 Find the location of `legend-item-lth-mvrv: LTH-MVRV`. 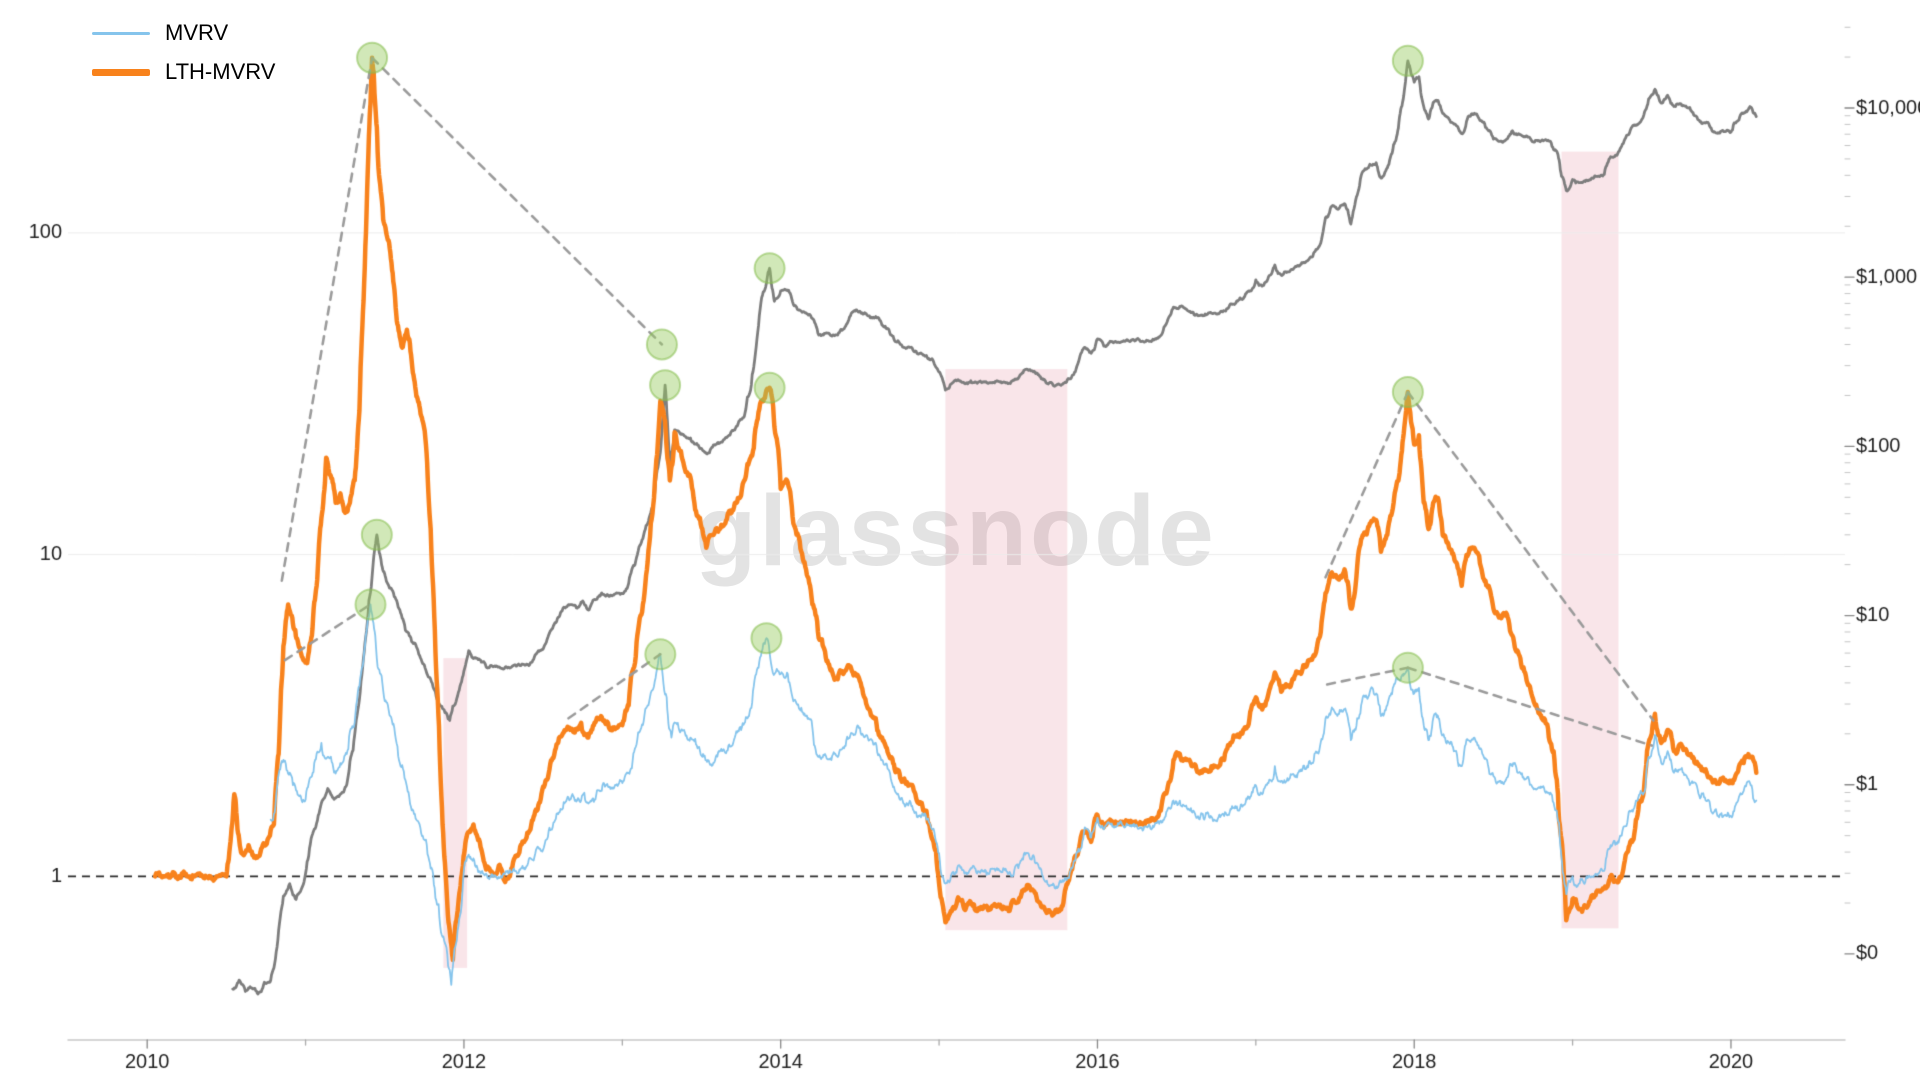

legend-item-lth-mvrv: LTH-MVRV is located at coordinates (183, 72).